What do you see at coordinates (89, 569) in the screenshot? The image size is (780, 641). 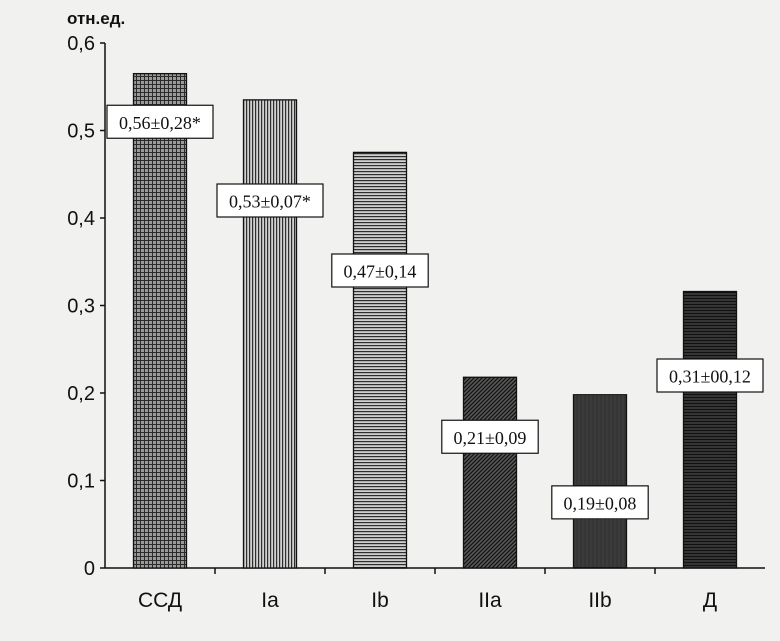 I see `y-tick-label: 0` at bounding box center [89, 569].